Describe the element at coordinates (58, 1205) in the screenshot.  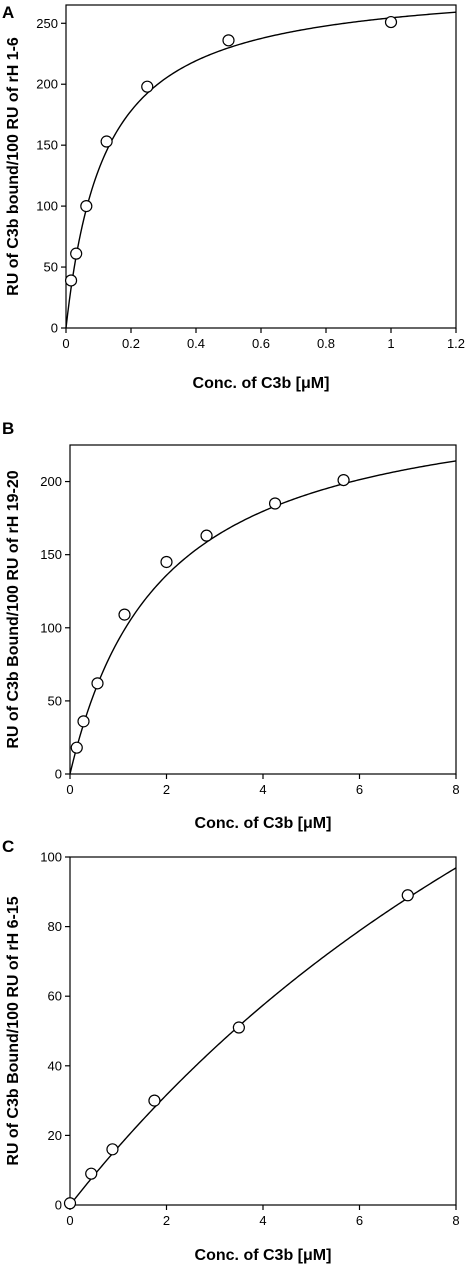
I see `y-tick-label-c: 0` at that location.